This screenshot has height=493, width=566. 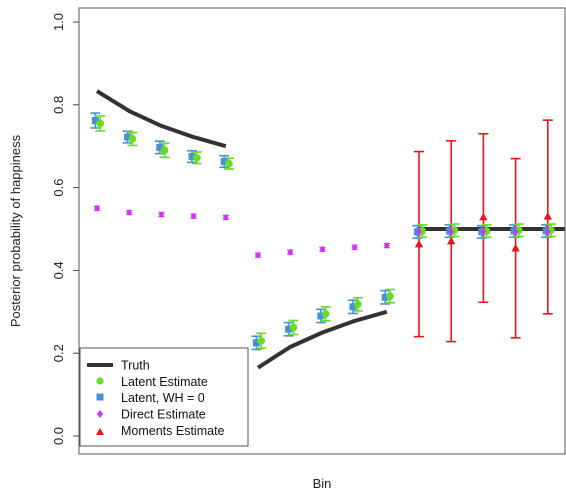 What do you see at coordinates (58, 105) in the screenshot?
I see `y-tick-label: 0.8` at bounding box center [58, 105].